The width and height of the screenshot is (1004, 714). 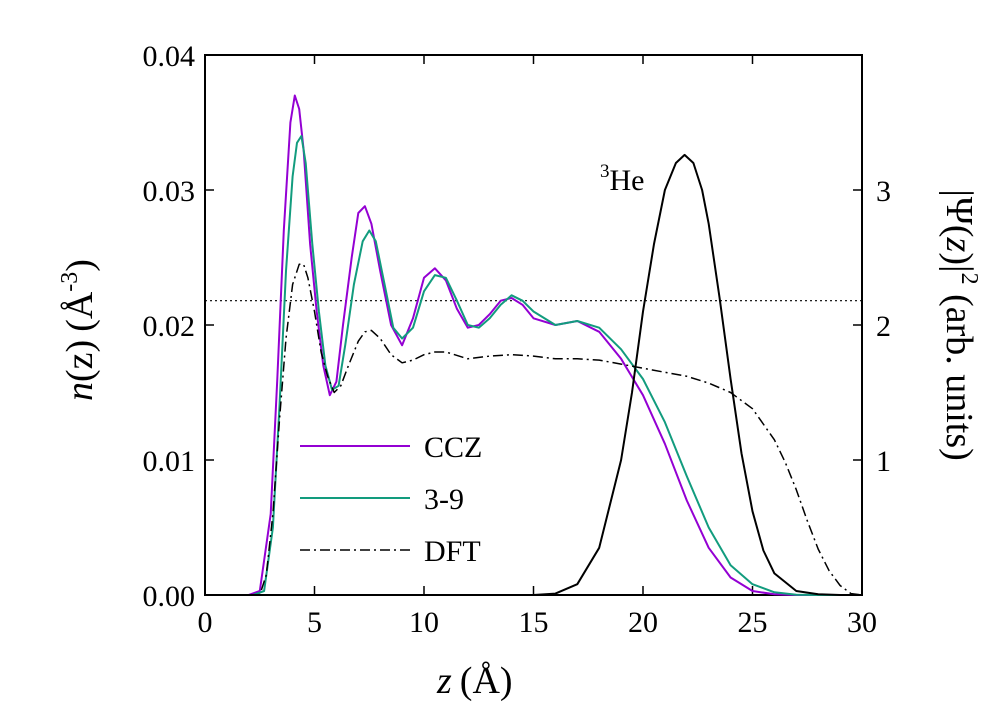 What do you see at coordinates (506, 681) in the screenshot?
I see `x-axis-close: )` at bounding box center [506, 681].